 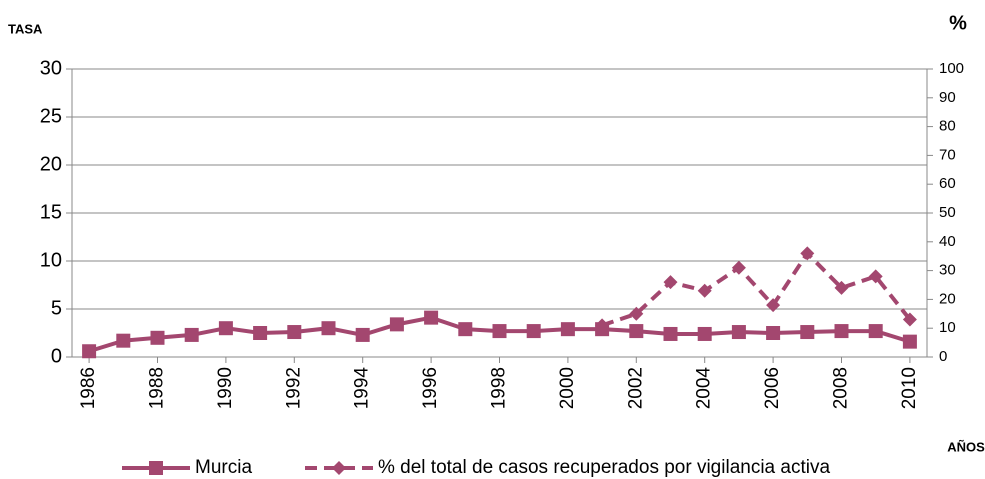 I want to click on x-tick-label: 1998, so click(x=499, y=388).